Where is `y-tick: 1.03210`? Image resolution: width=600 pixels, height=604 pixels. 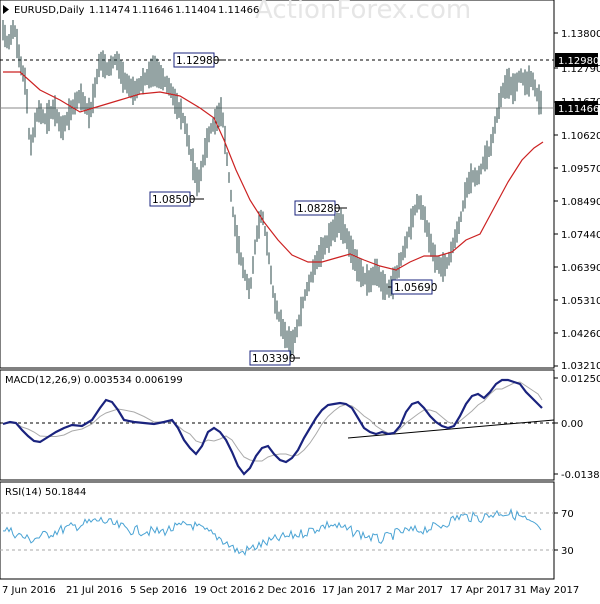
y-tick: 1.03210 is located at coordinates (580, 366).